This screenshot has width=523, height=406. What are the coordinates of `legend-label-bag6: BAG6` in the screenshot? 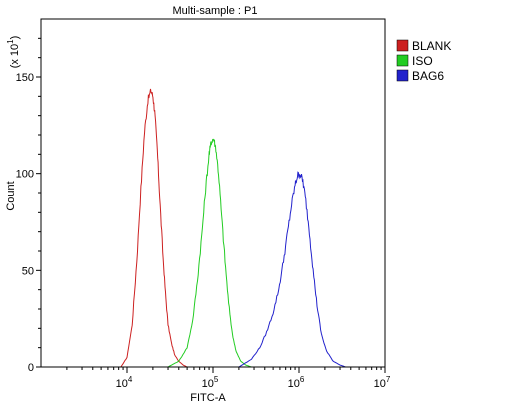 It's located at (428, 76).